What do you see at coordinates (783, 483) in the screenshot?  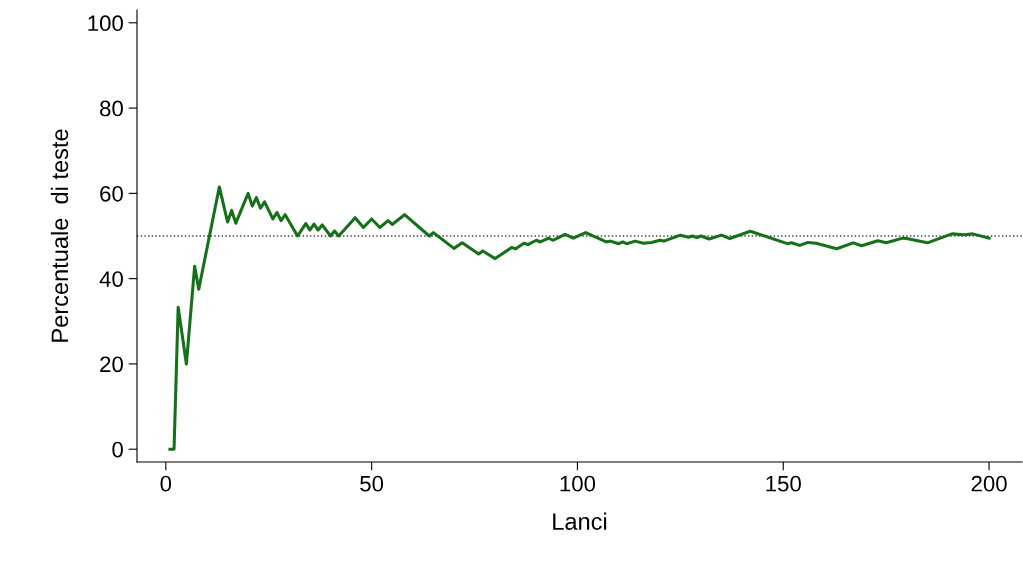 I see `x-tick-label: 150` at bounding box center [783, 483].